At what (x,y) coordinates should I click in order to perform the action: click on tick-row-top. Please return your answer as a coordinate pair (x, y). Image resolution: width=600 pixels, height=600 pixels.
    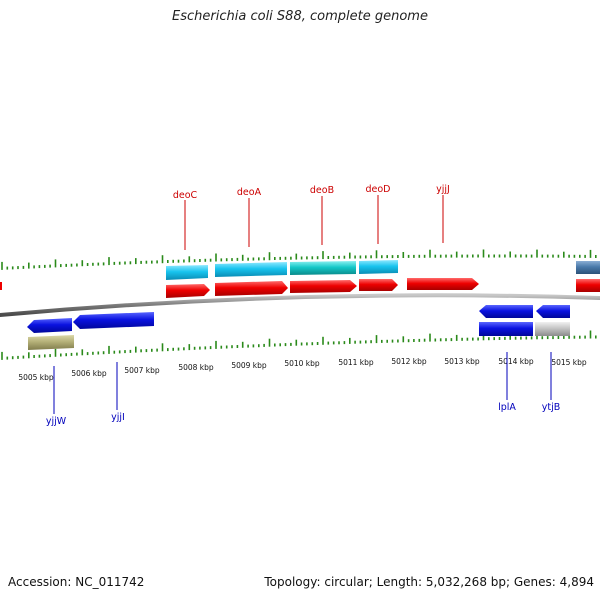
    Looking at the image, I should click on (299, 259).